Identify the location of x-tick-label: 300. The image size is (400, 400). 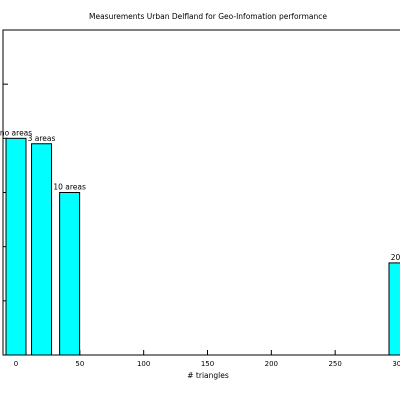
(396, 364).